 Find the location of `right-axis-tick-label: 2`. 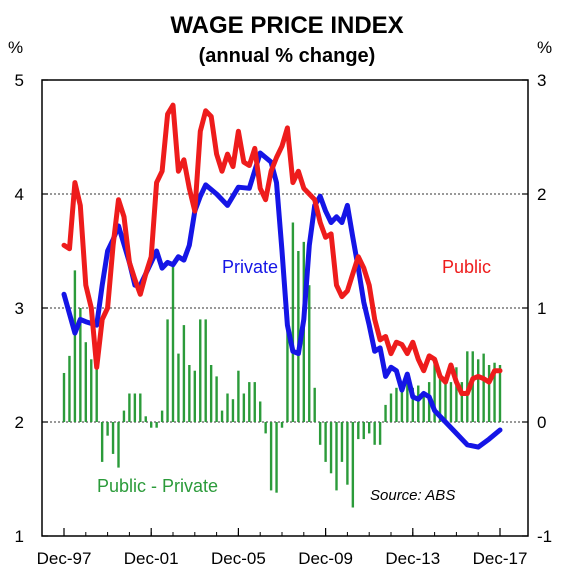

right-axis-tick-label: 2 is located at coordinates (541, 194).